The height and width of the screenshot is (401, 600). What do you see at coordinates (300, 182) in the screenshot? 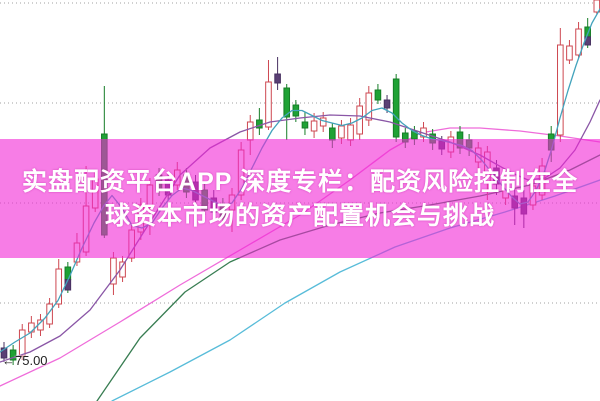
I see `banner-title-line1: 实盘配资平台APP 深度专栏：配资风险控制在全` at bounding box center [300, 182].